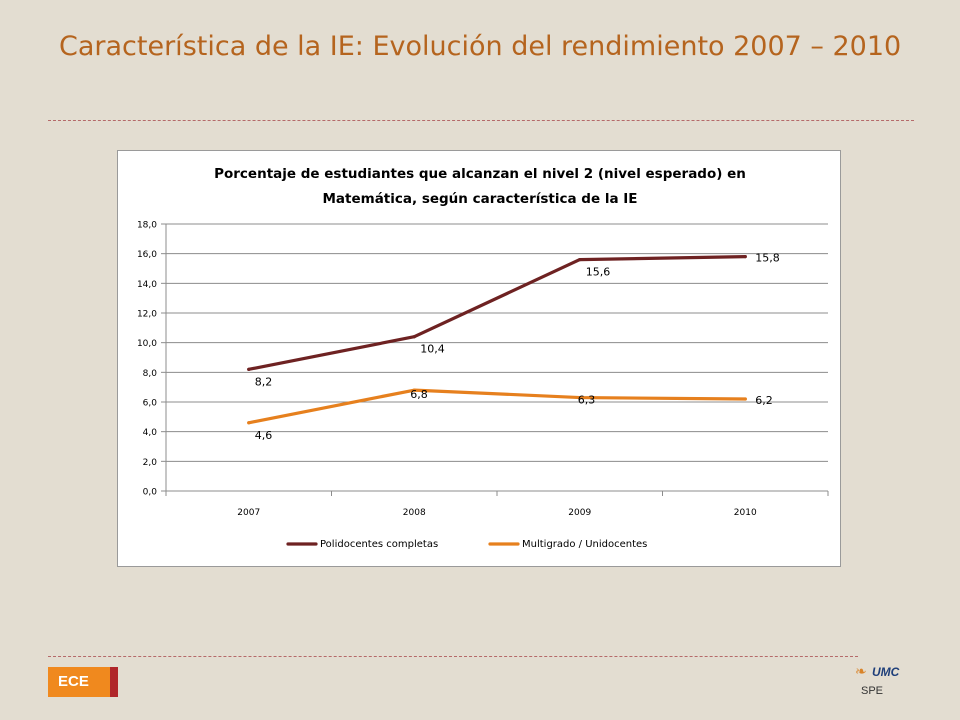  Describe the element at coordinates (584, 544) in the screenshot. I see `legend-label: Multigrado / Unidocentes` at that location.